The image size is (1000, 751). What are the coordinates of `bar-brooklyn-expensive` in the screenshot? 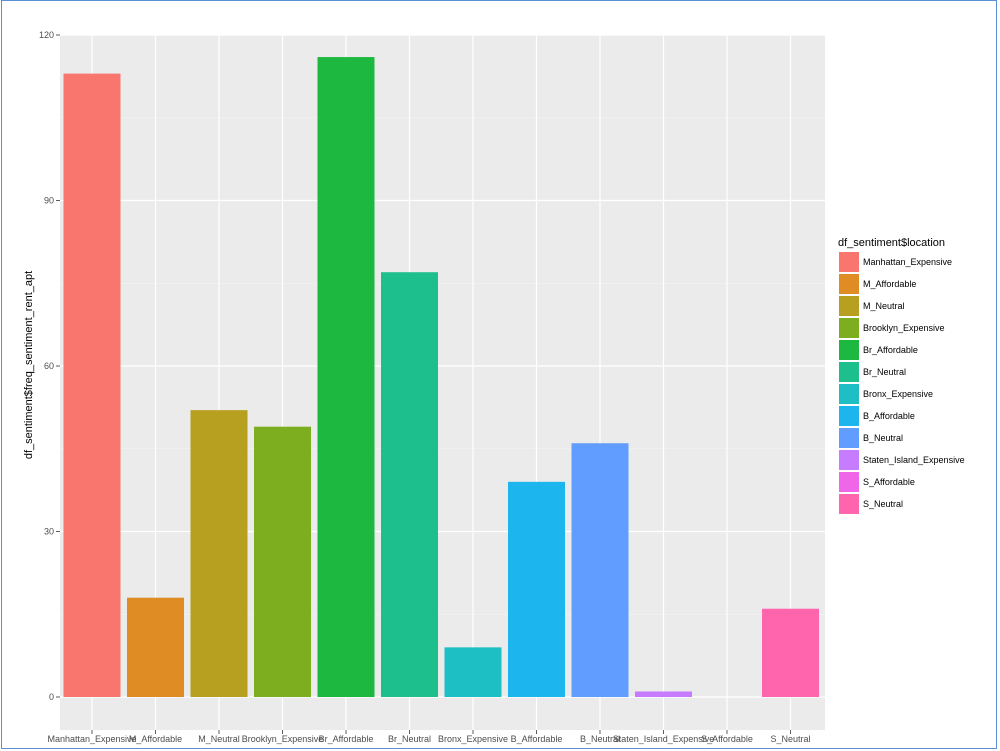 It's located at (282, 561).